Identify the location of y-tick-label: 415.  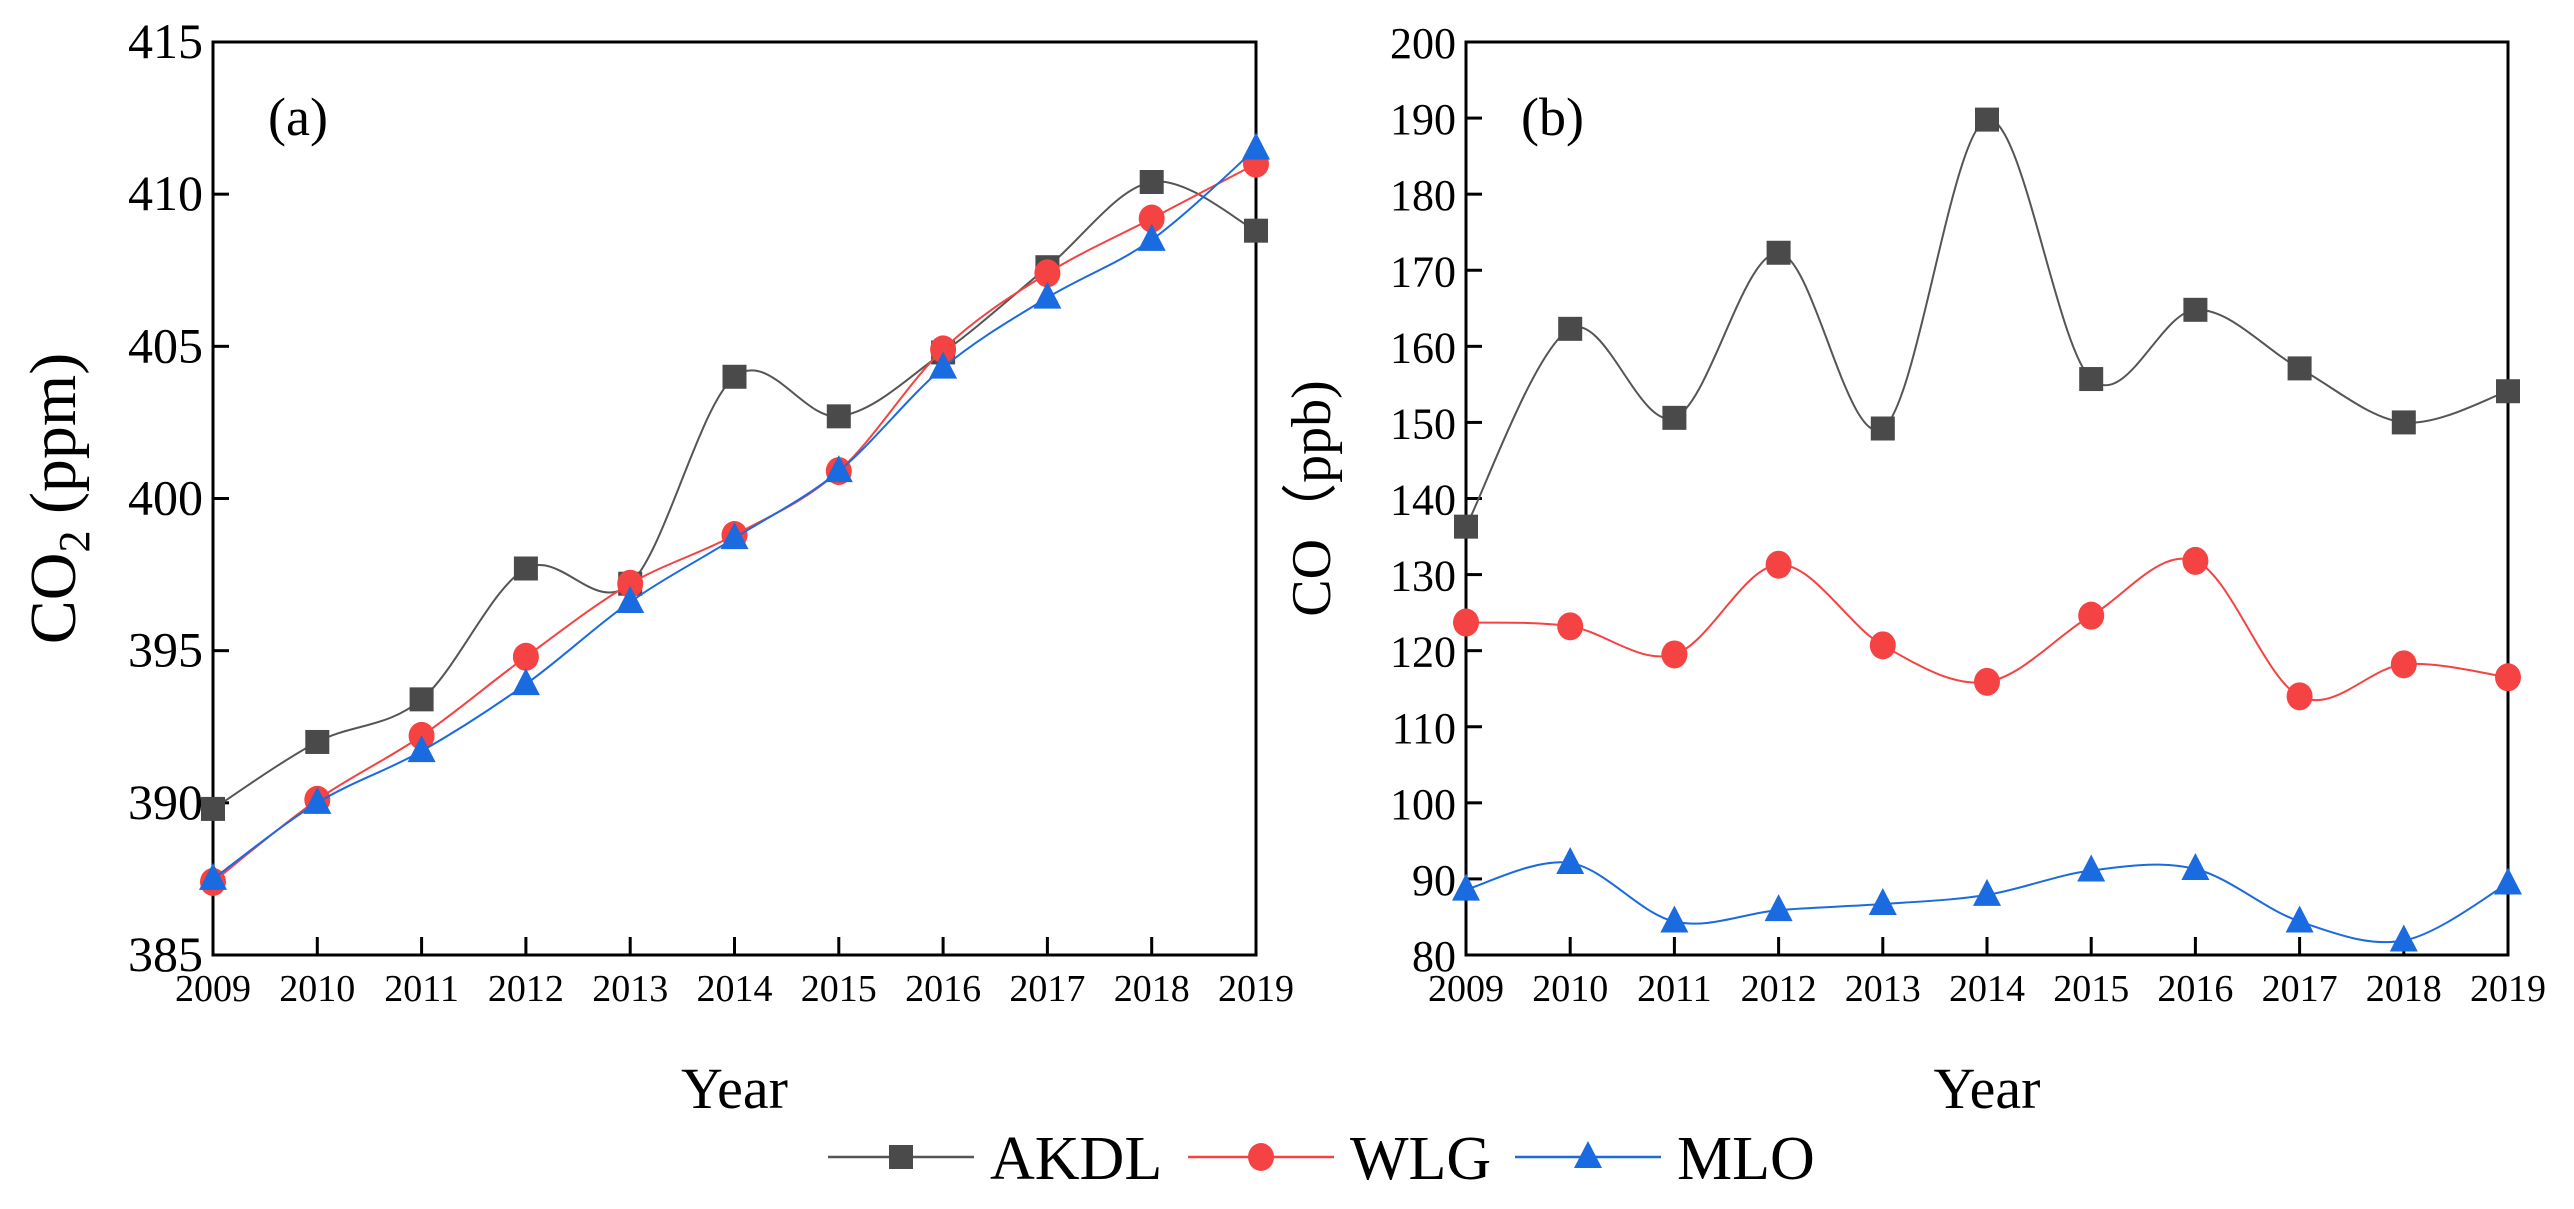
(165, 41).